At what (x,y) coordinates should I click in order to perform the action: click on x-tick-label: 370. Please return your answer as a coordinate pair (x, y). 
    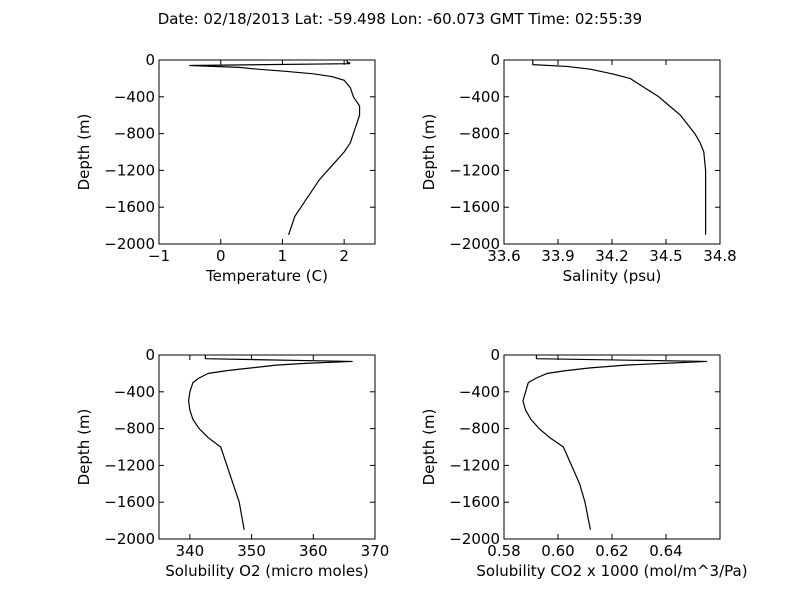
    Looking at the image, I should click on (375, 551).